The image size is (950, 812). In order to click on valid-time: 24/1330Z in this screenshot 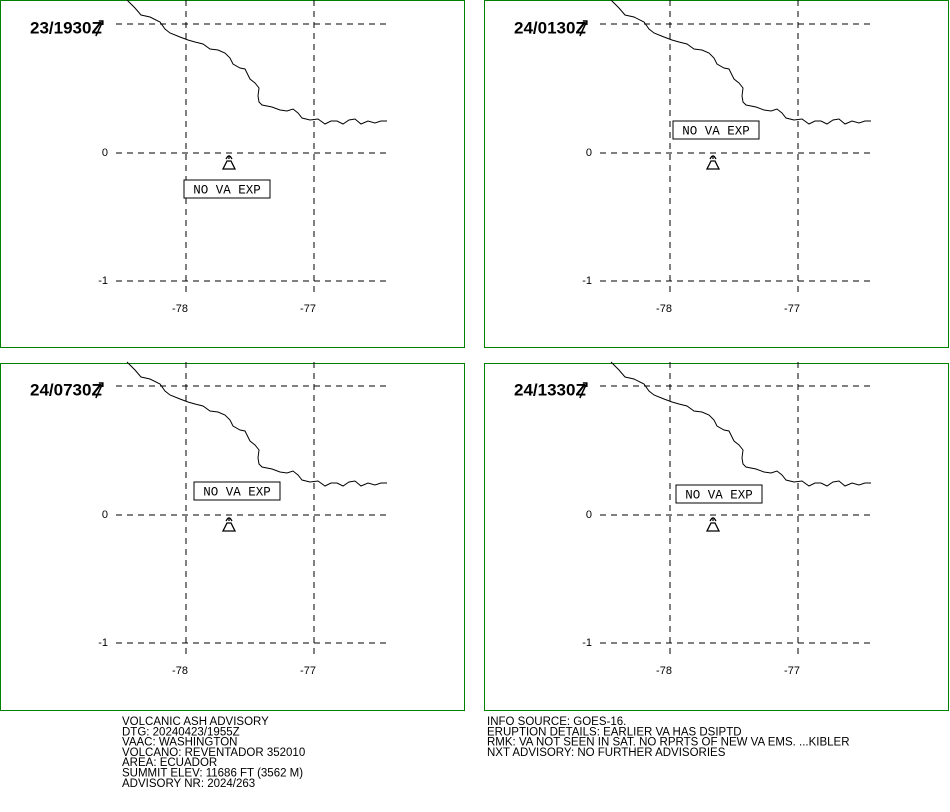, I will do `click(550, 389)`.